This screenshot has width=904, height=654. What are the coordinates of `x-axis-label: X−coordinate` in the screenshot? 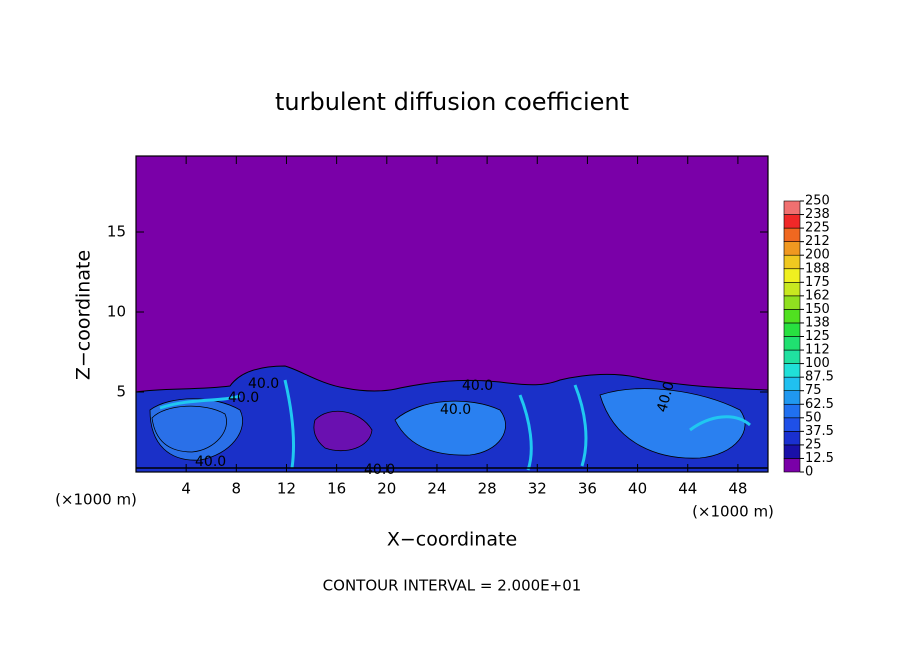 It's located at (452, 540).